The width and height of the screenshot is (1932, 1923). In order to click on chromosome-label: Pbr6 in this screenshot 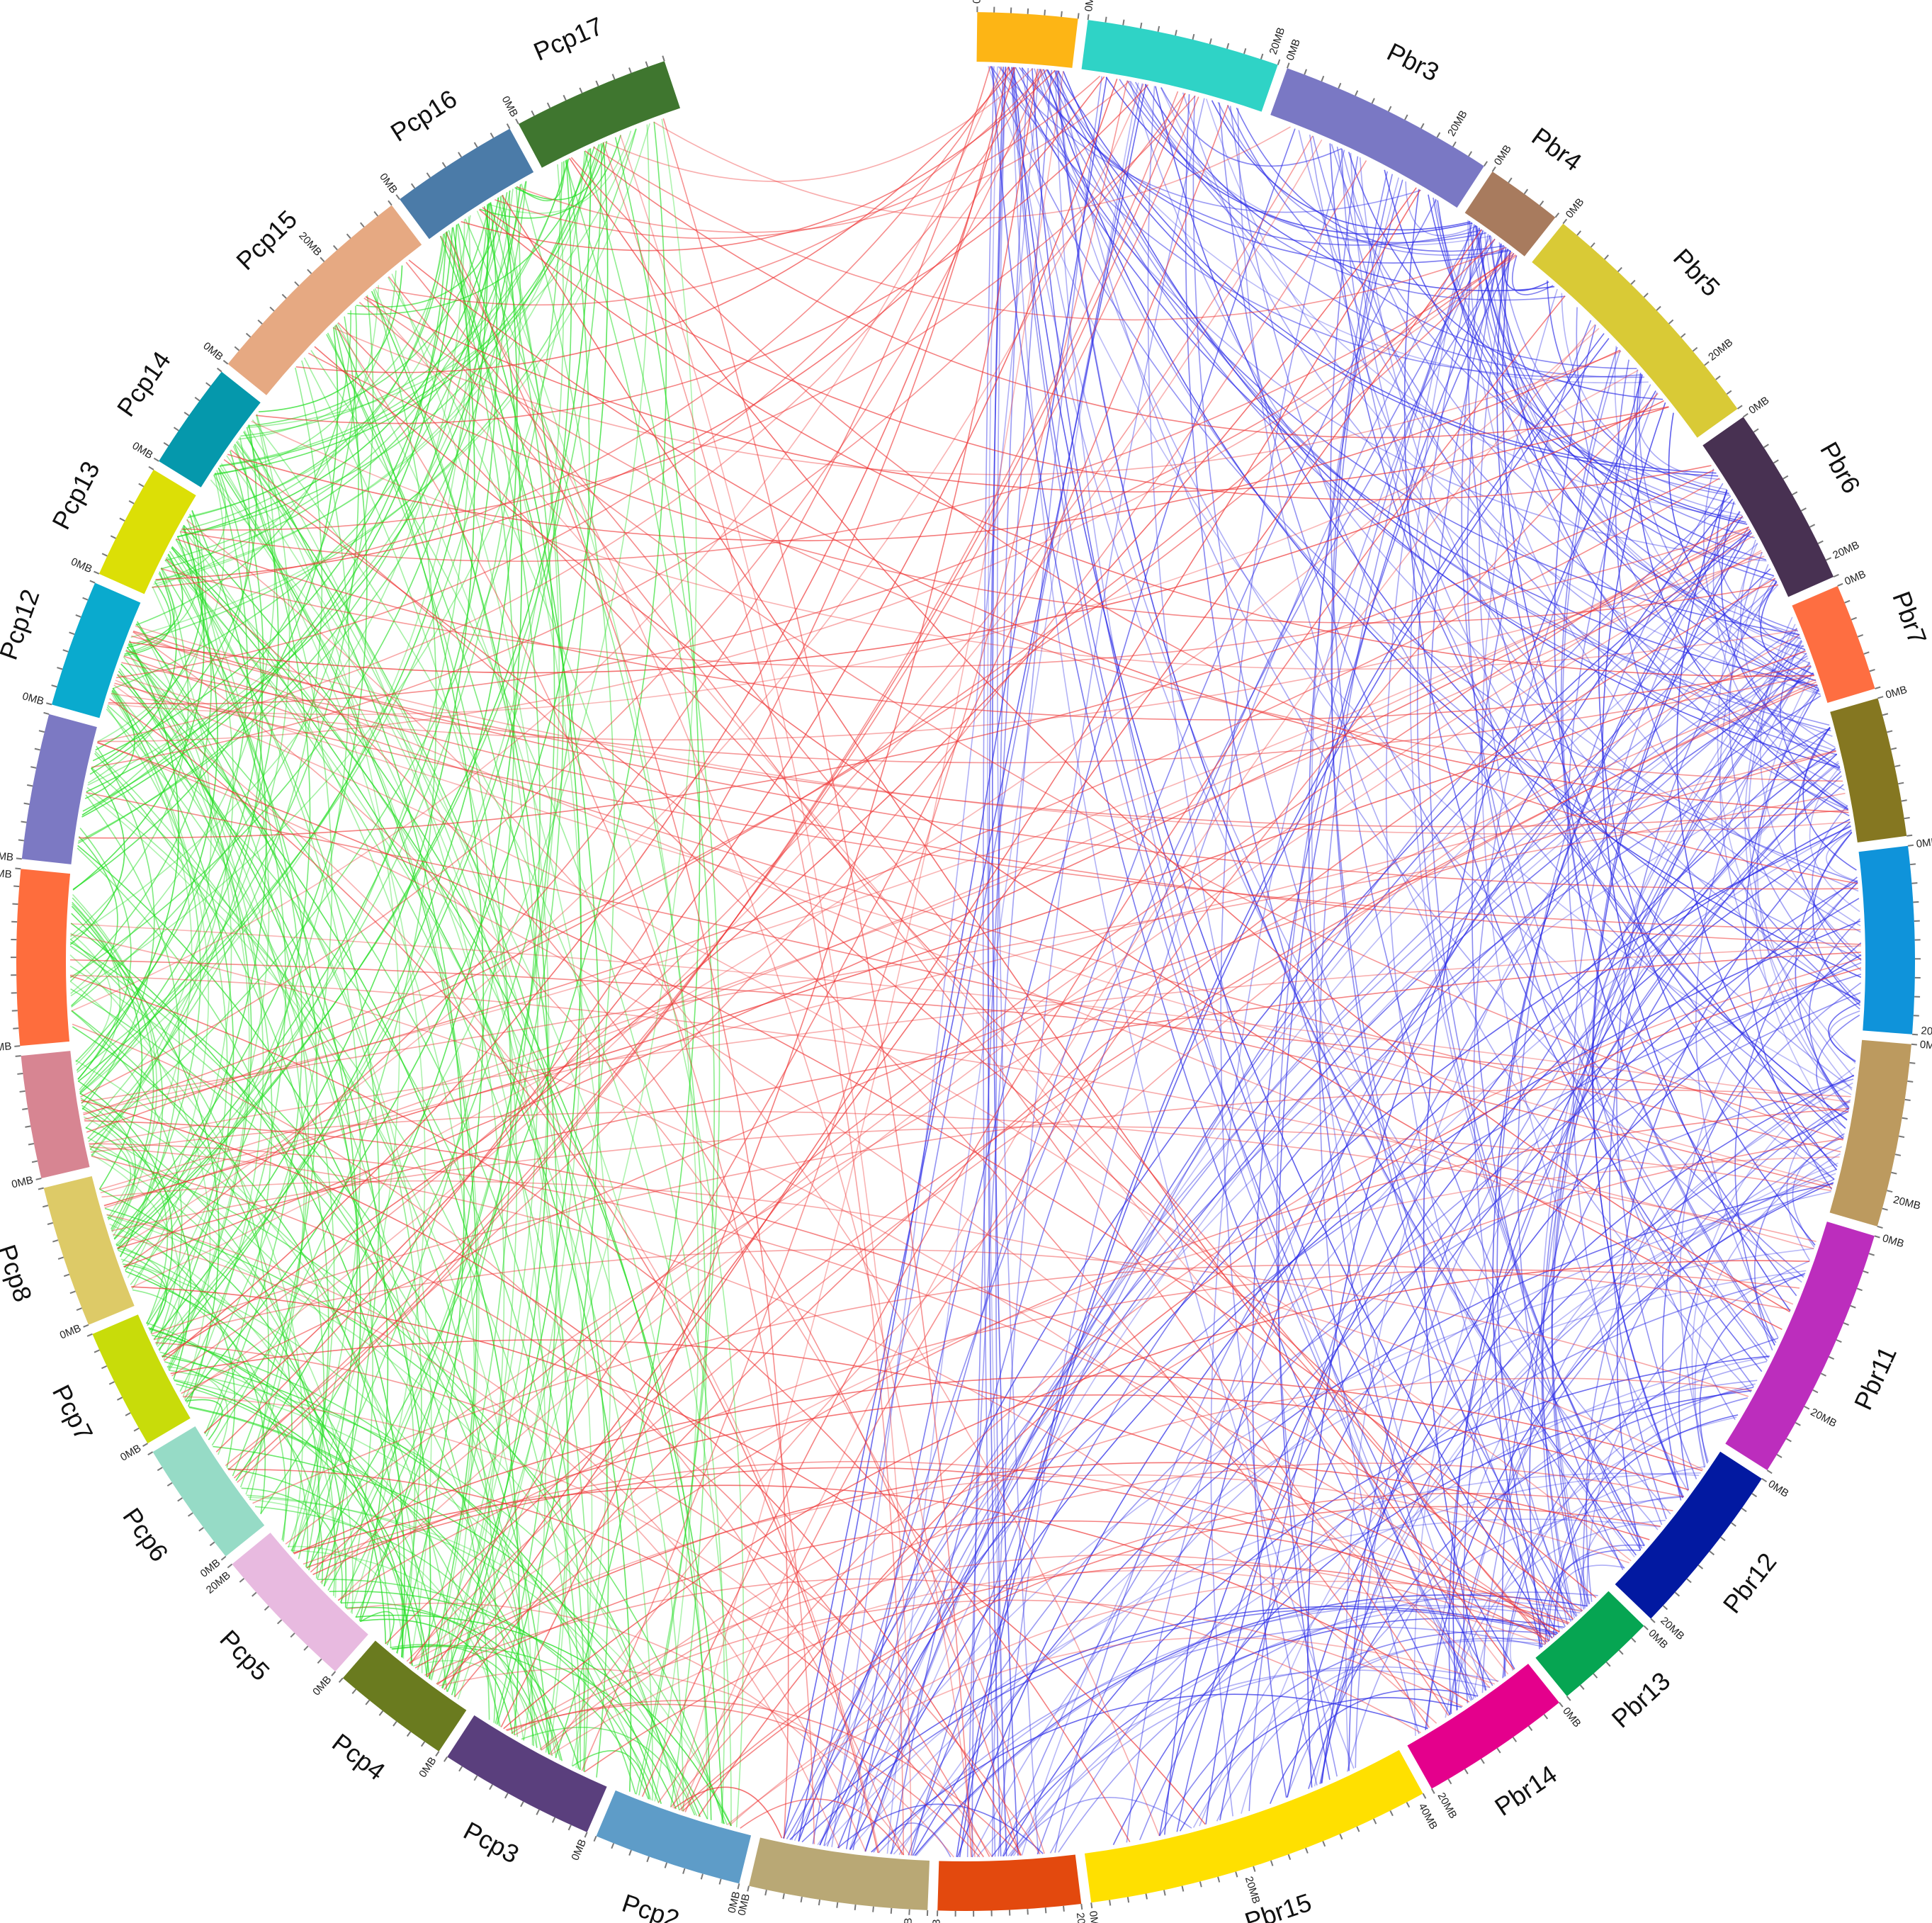, I will do `click(1840, 467)`.